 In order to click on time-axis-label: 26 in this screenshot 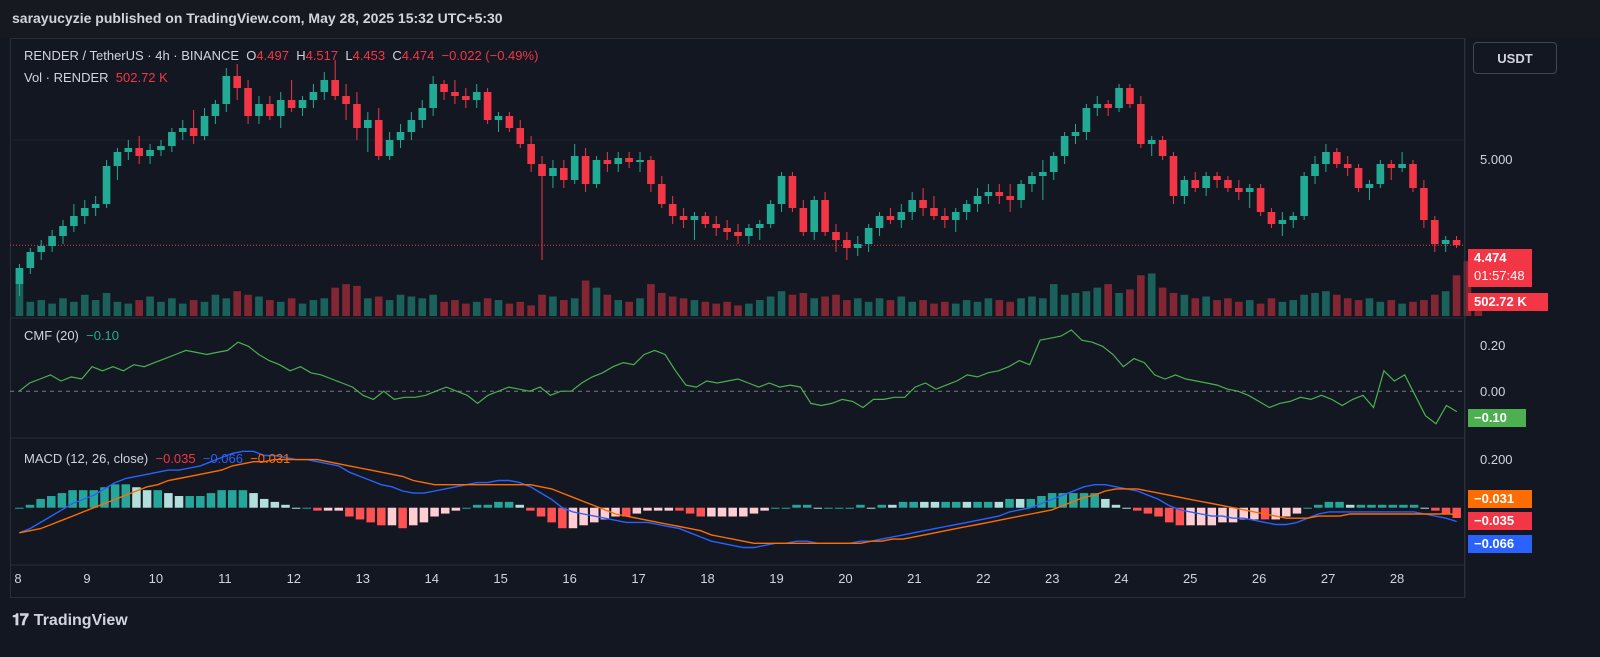, I will do `click(1259, 578)`.